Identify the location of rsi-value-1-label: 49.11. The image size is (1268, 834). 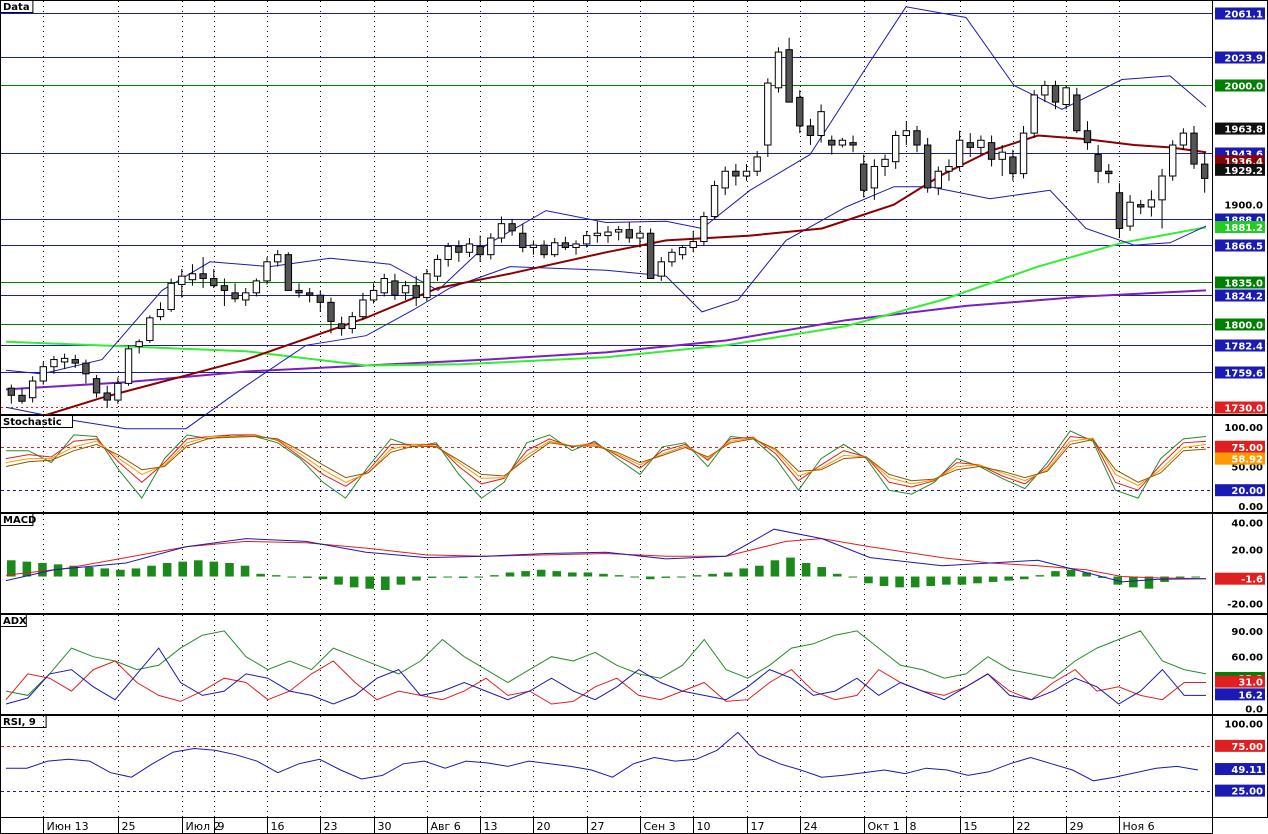
(1247, 770).